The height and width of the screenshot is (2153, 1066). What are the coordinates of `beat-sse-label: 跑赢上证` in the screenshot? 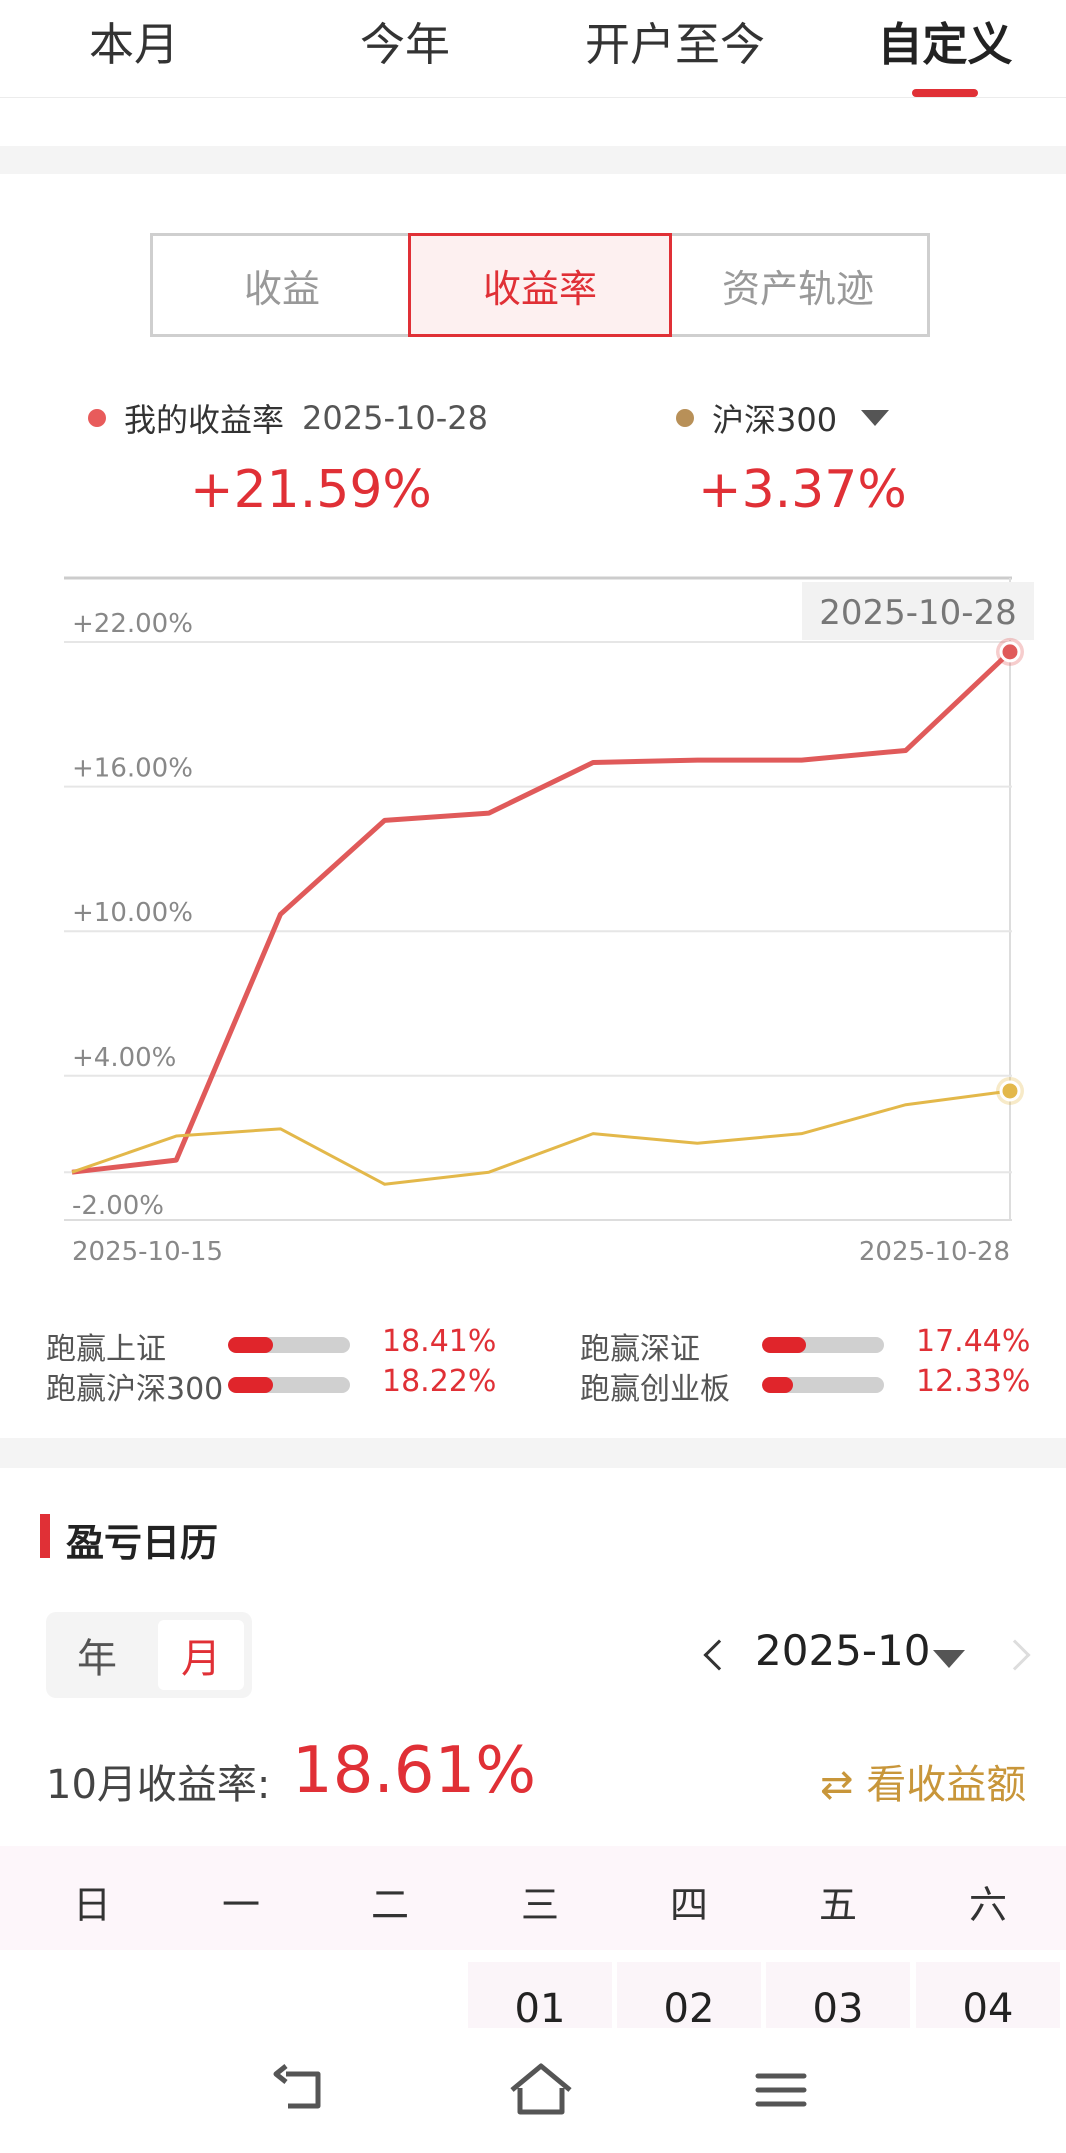 It's located at (106, 1349).